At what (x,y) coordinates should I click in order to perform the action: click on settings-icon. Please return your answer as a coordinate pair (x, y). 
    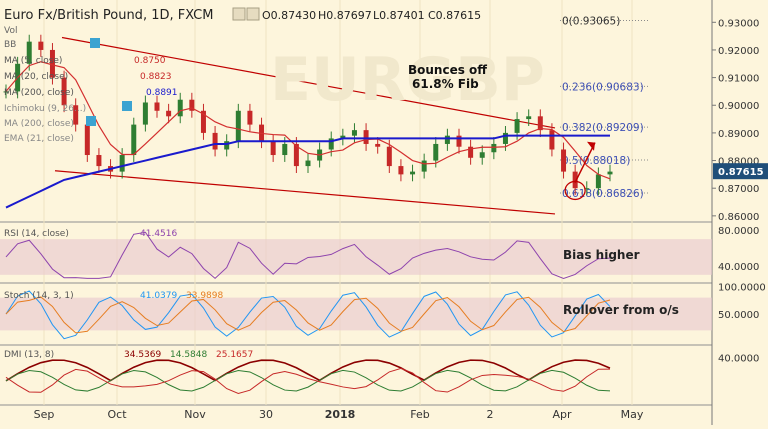
    Looking at the image, I should click on (253, 14).